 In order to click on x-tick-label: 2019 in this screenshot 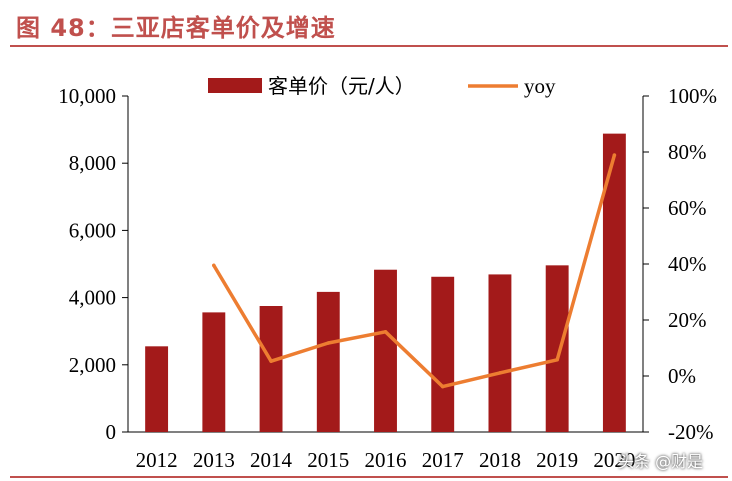, I will do `click(557, 460)`.